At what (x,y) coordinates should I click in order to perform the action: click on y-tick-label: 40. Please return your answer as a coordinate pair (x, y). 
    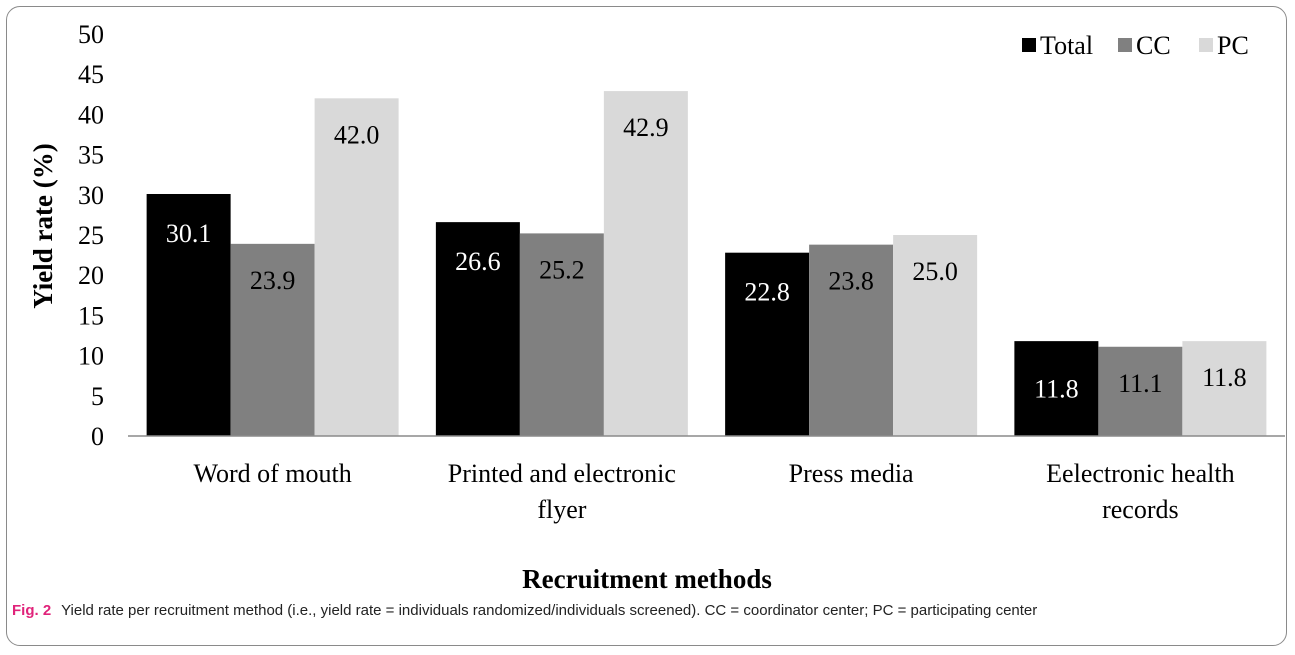
    Looking at the image, I should click on (91, 114).